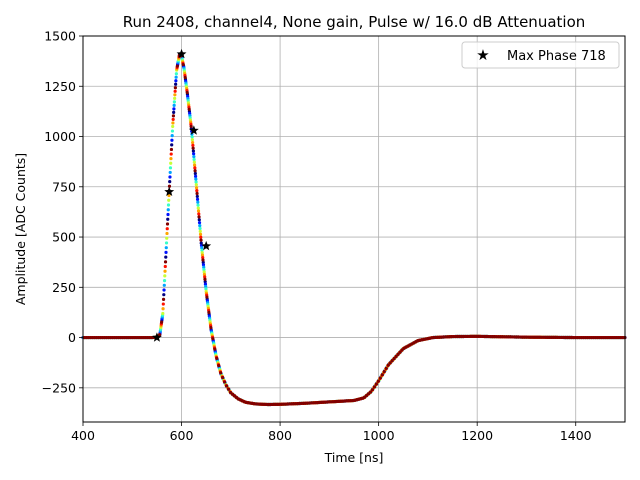 Image resolution: width=640 pixels, height=480 pixels. I want to click on y-tick-label: 750, so click(64, 186).